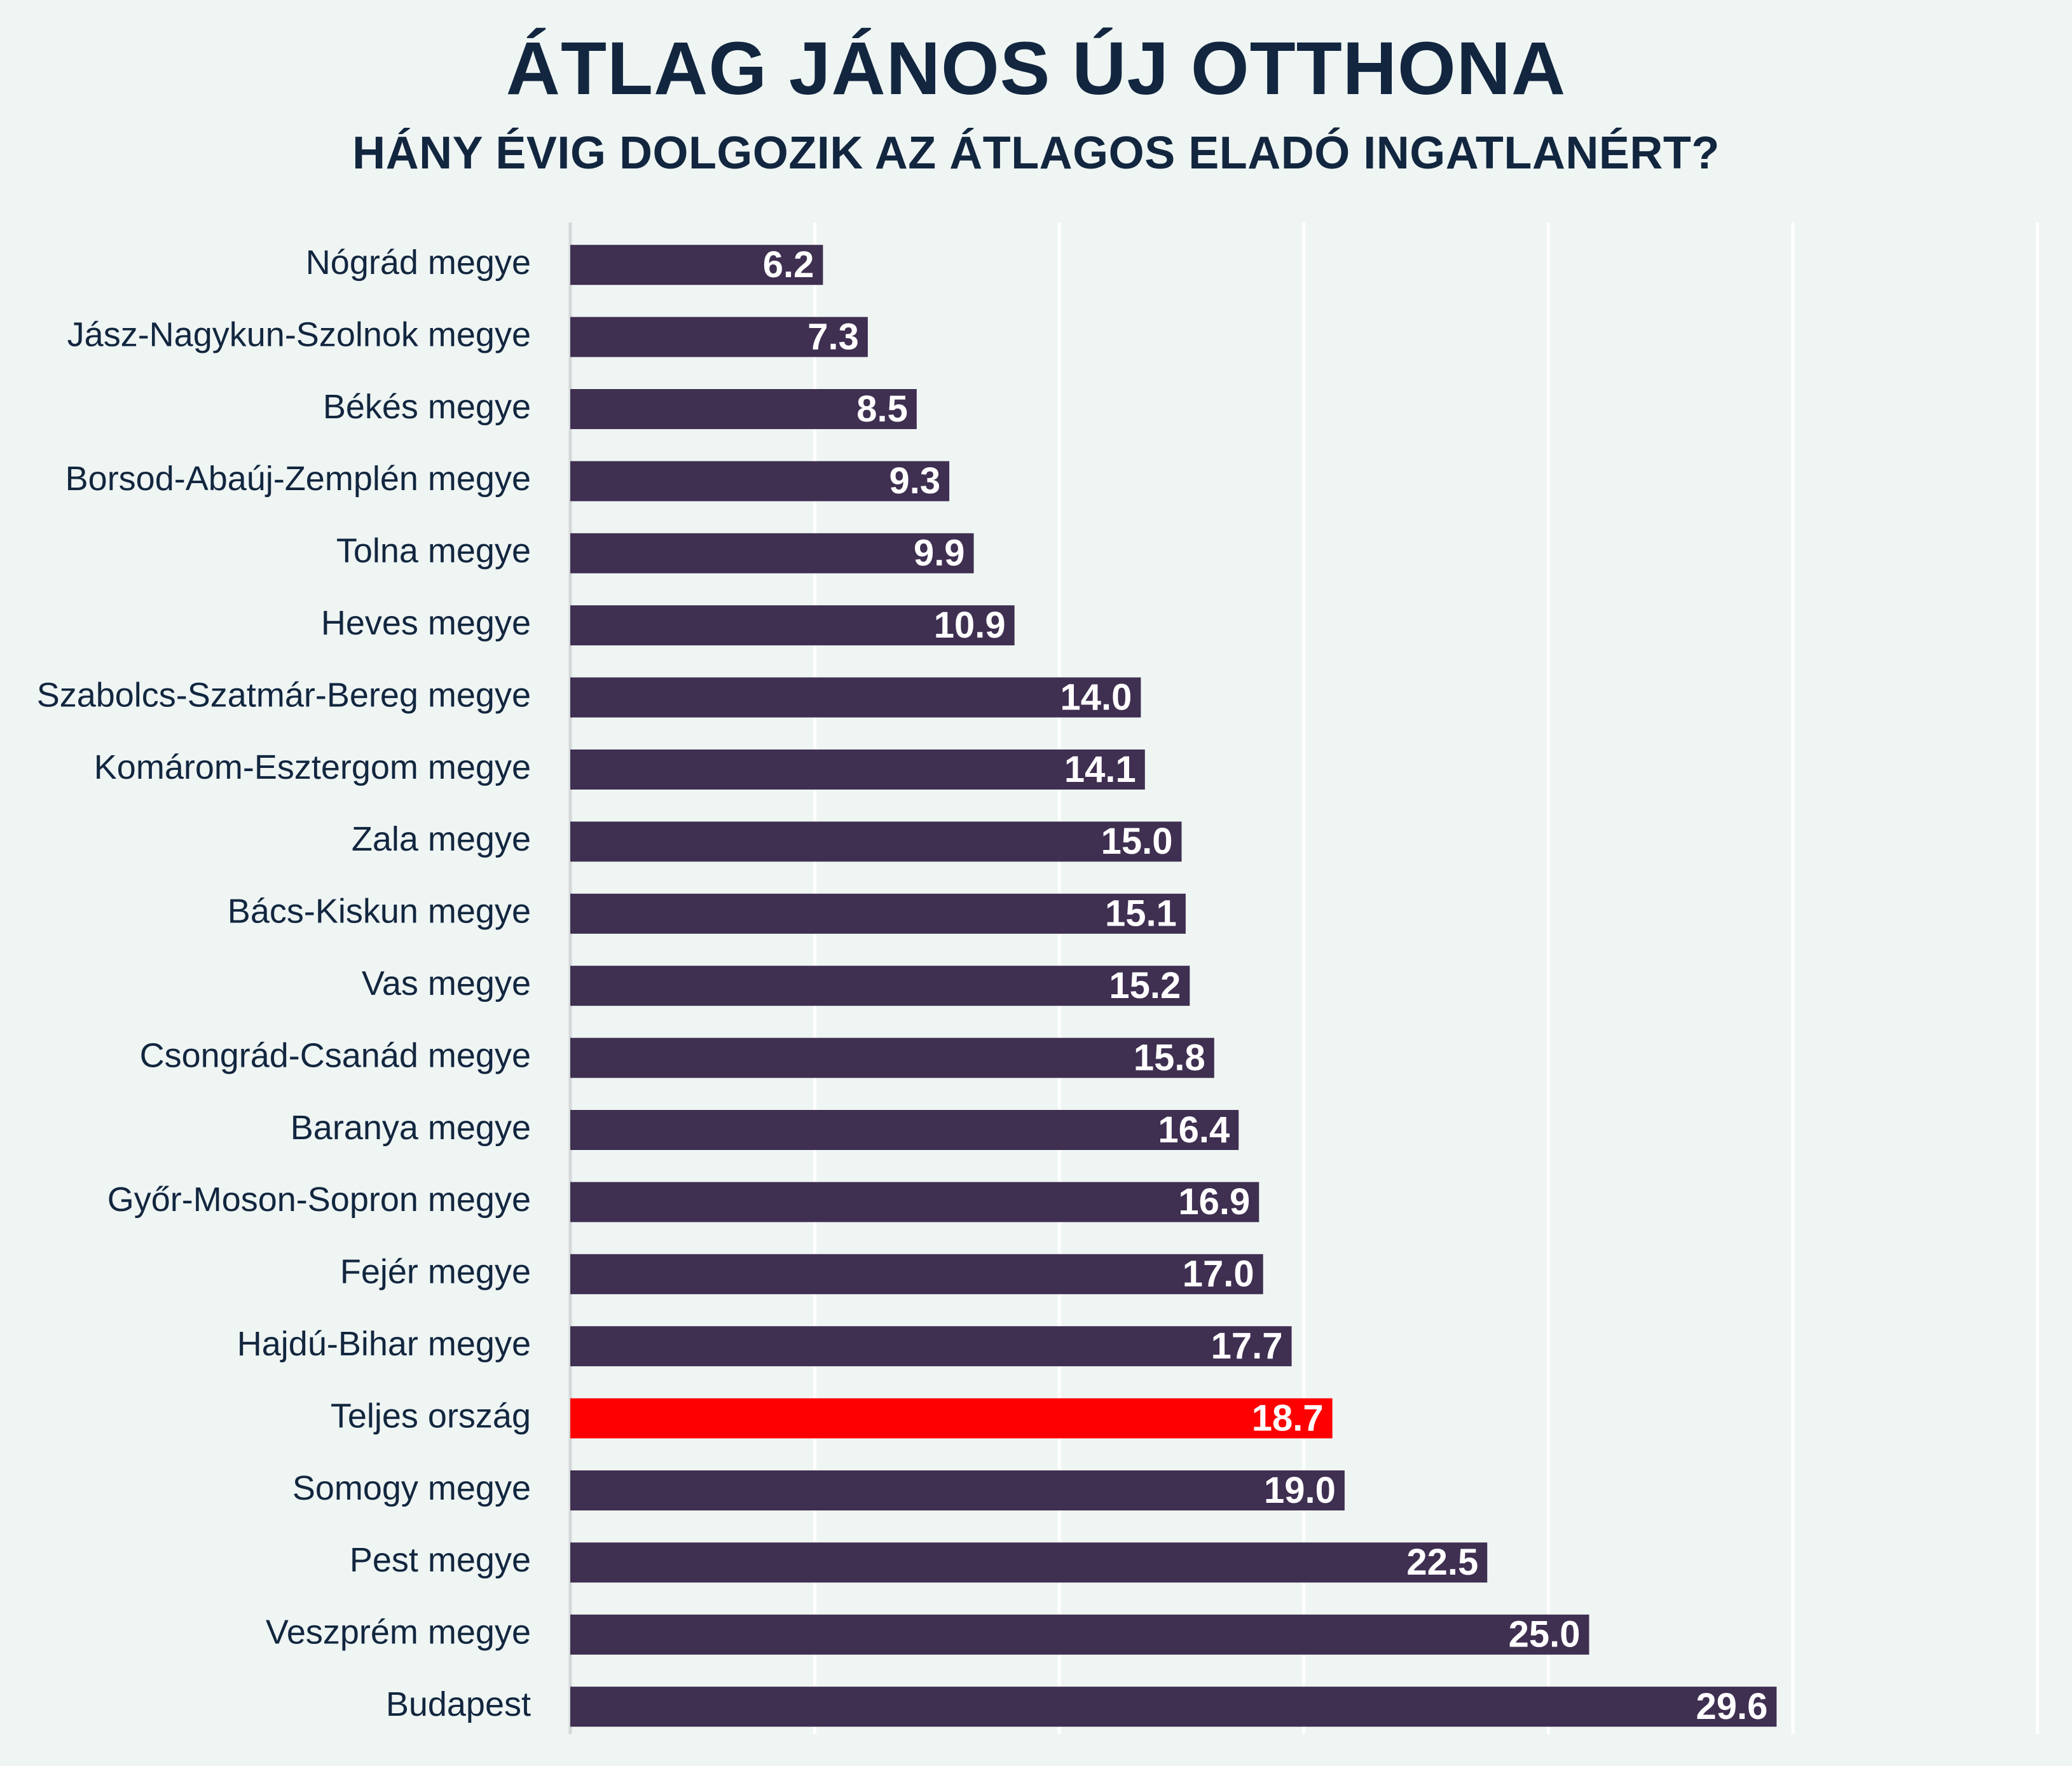  I want to click on data-label: 8.5, so click(882, 409).